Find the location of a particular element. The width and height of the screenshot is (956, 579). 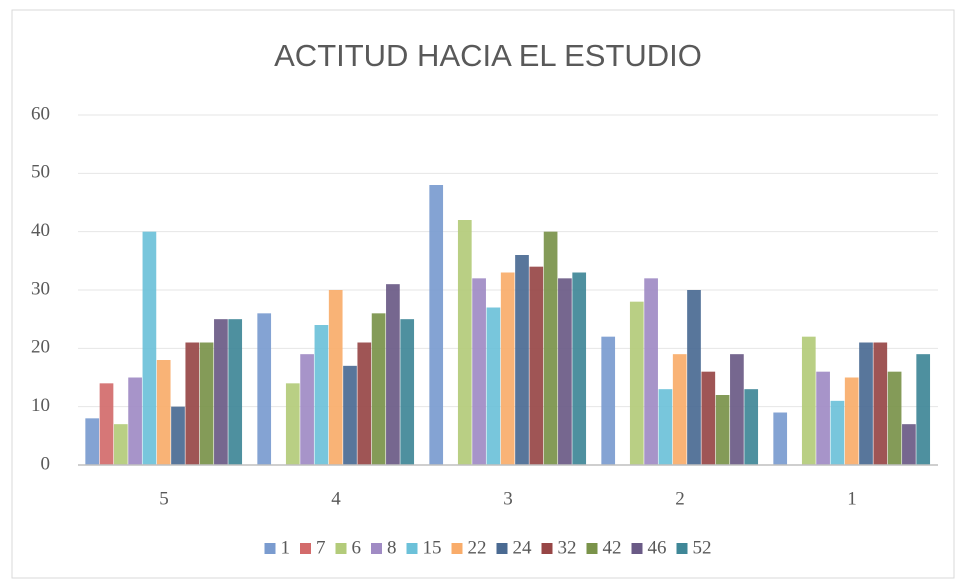

y-tick-label: 30 is located at coordinates (40, 288).